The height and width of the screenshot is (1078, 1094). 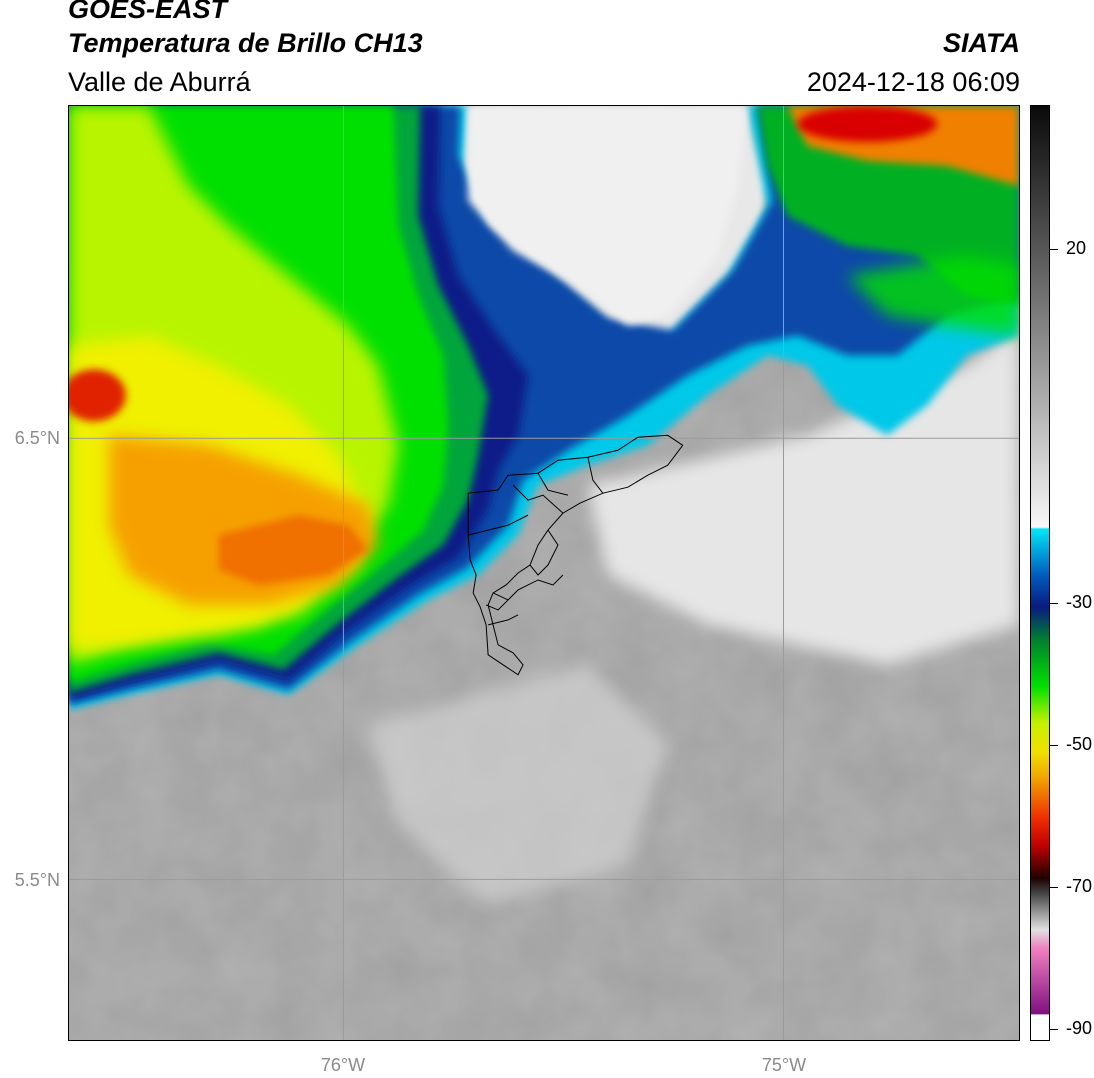 I want to click on colorbar-label-minus70: -70, so click(x=1079, y=886).